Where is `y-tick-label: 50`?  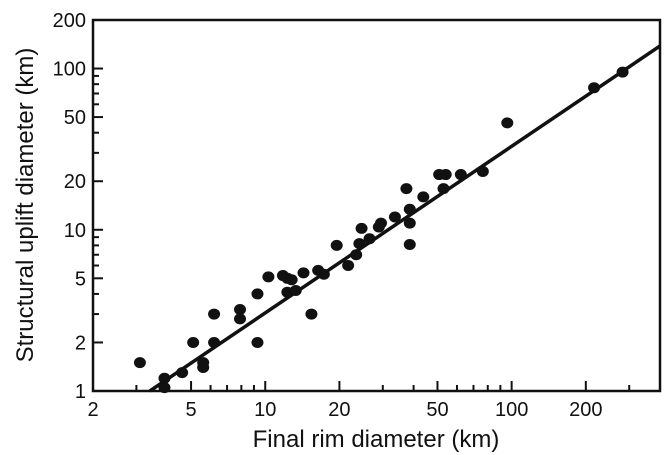
y-tick-label: 50 is located at coordinates (75, 118).